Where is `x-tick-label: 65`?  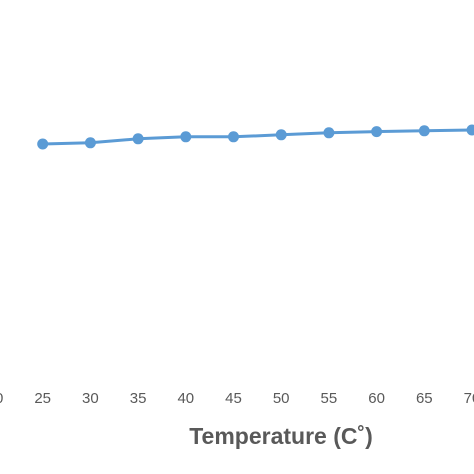
x-tick-label: 65 is located at coordinates (424, 398).